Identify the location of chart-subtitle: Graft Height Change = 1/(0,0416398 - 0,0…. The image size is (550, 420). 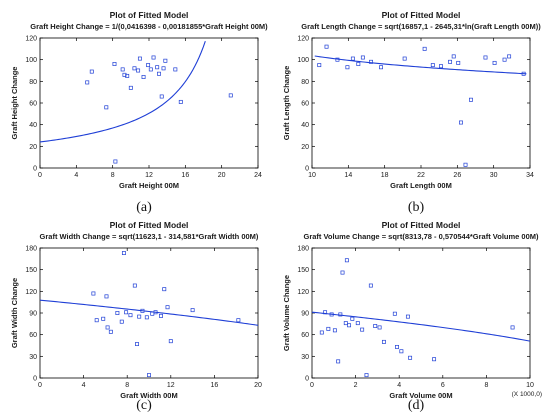
(149, 26).